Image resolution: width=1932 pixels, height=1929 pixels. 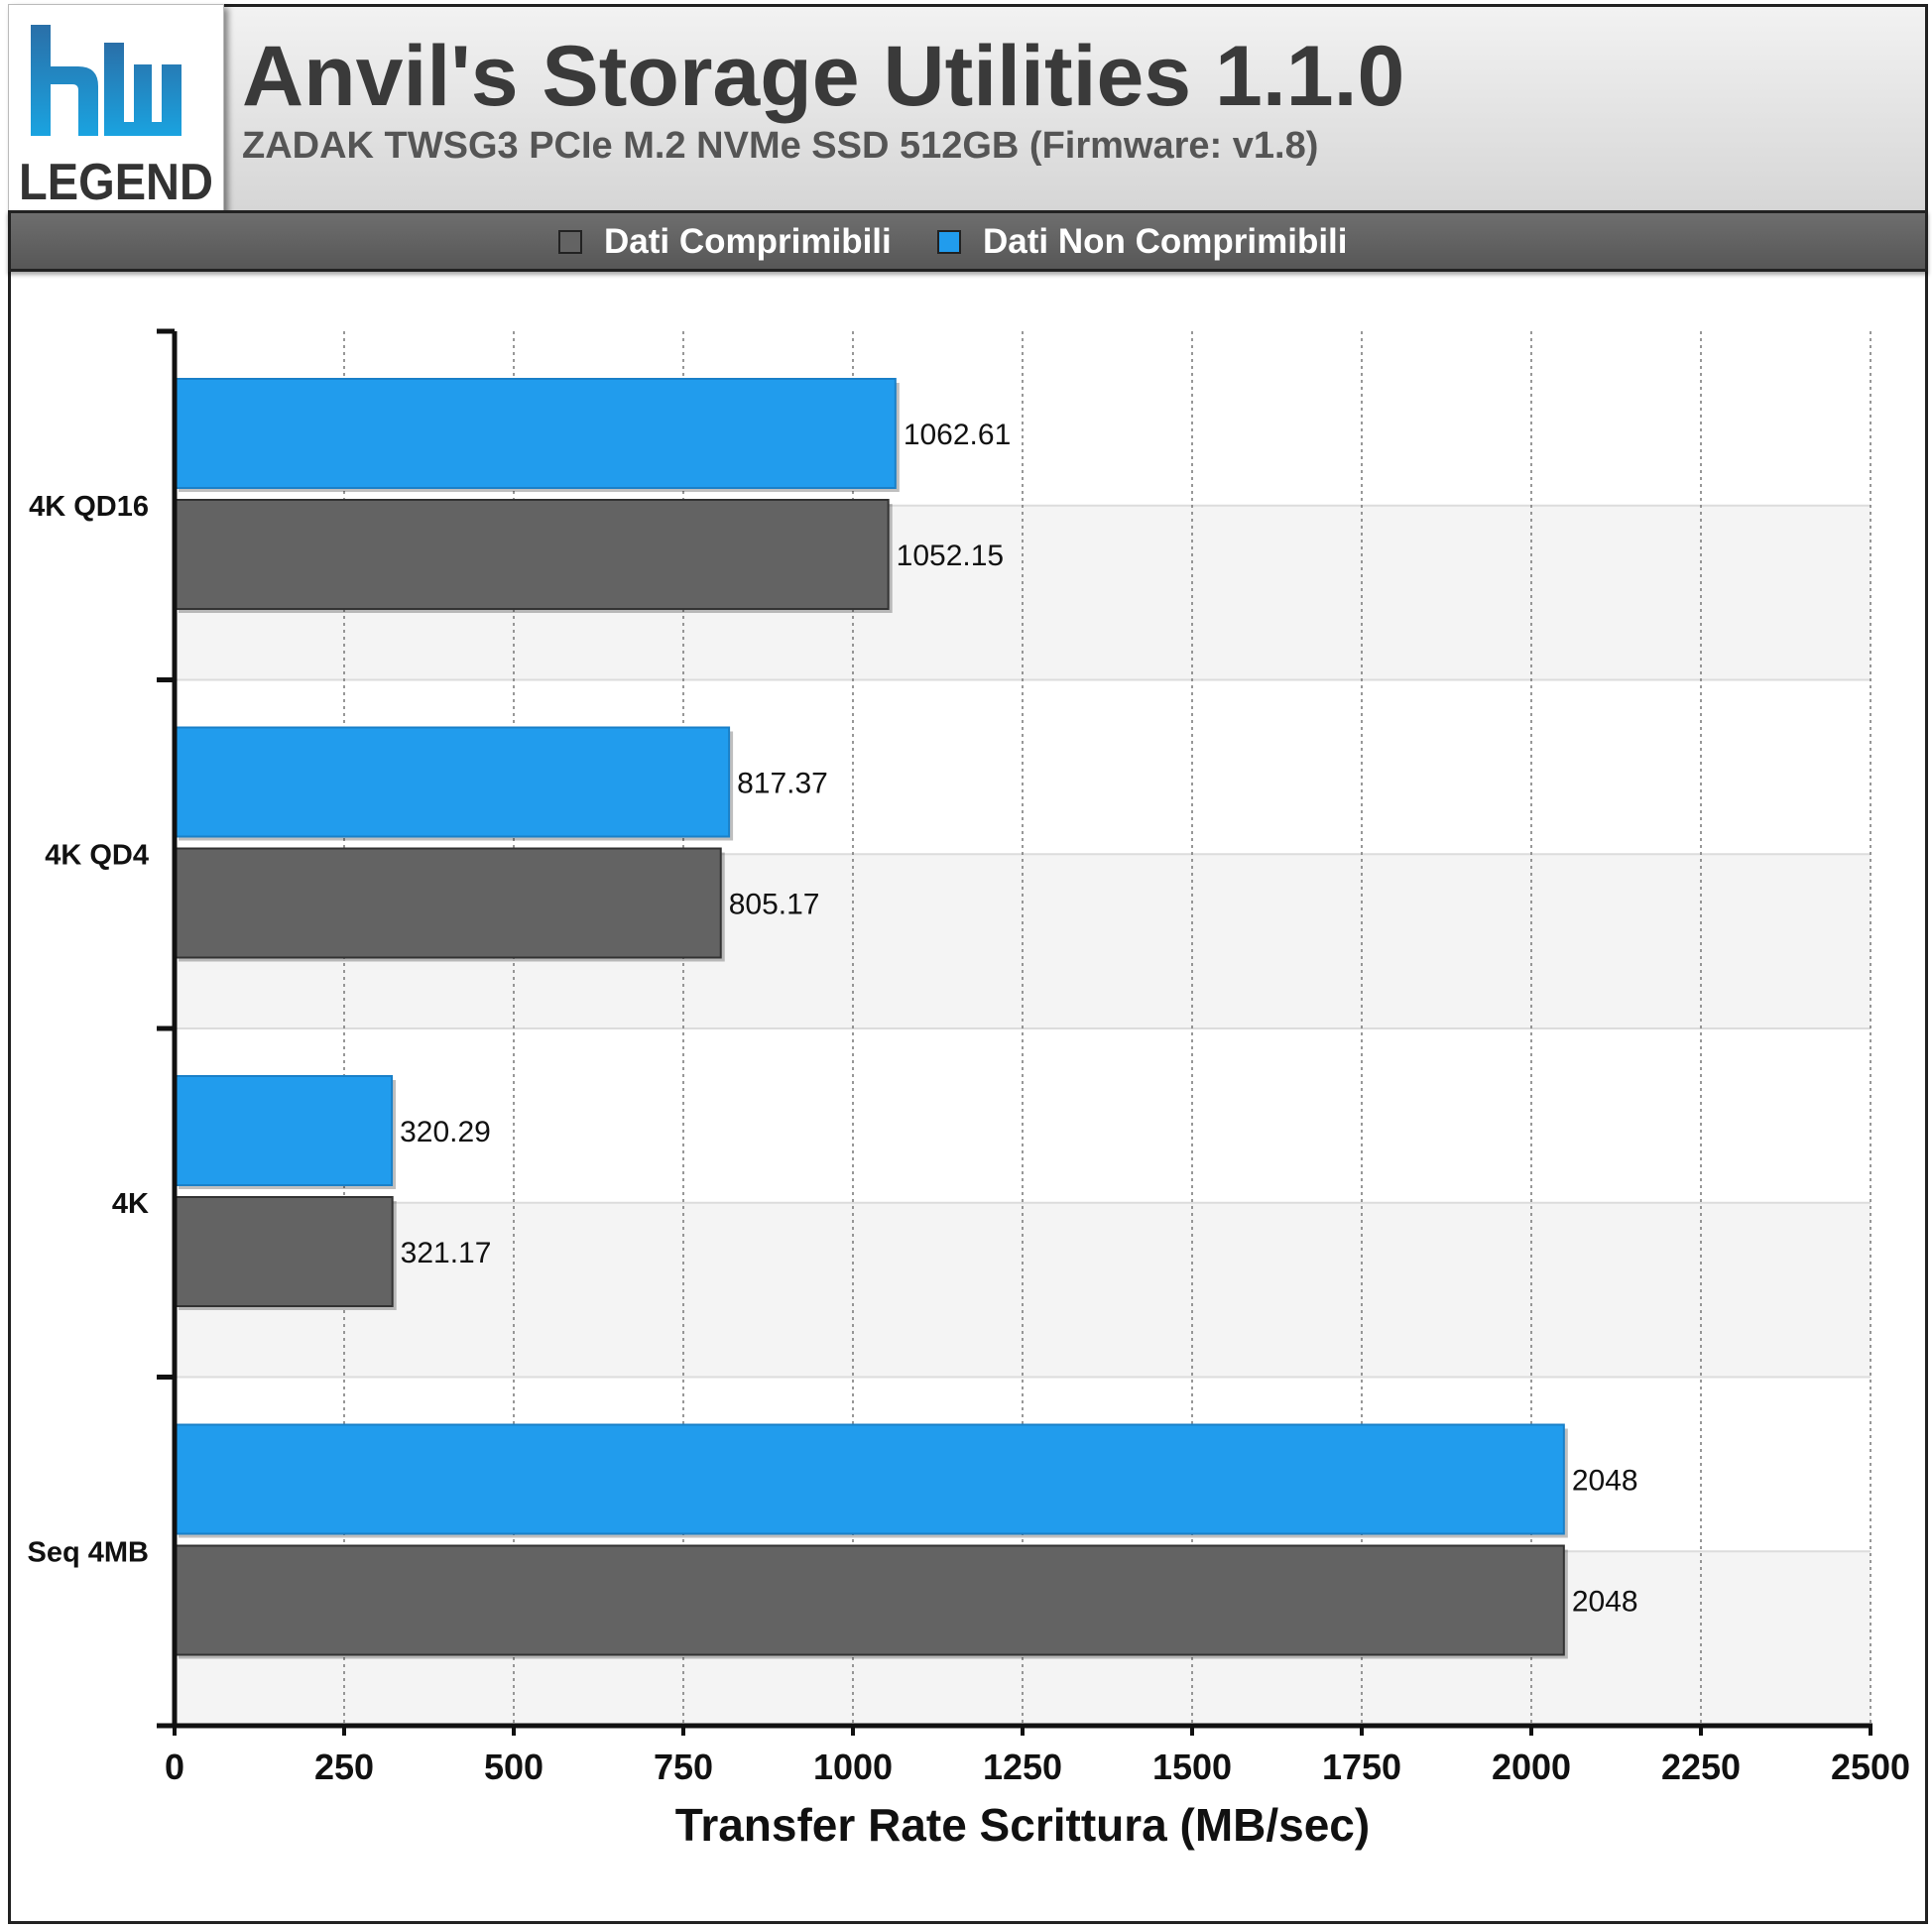 What do you see at coordinates (1165, 241) in the screenshot?
I see `legend-label-incompressible: Dati Non Comprimibili` at bounding box center [1165, 241].